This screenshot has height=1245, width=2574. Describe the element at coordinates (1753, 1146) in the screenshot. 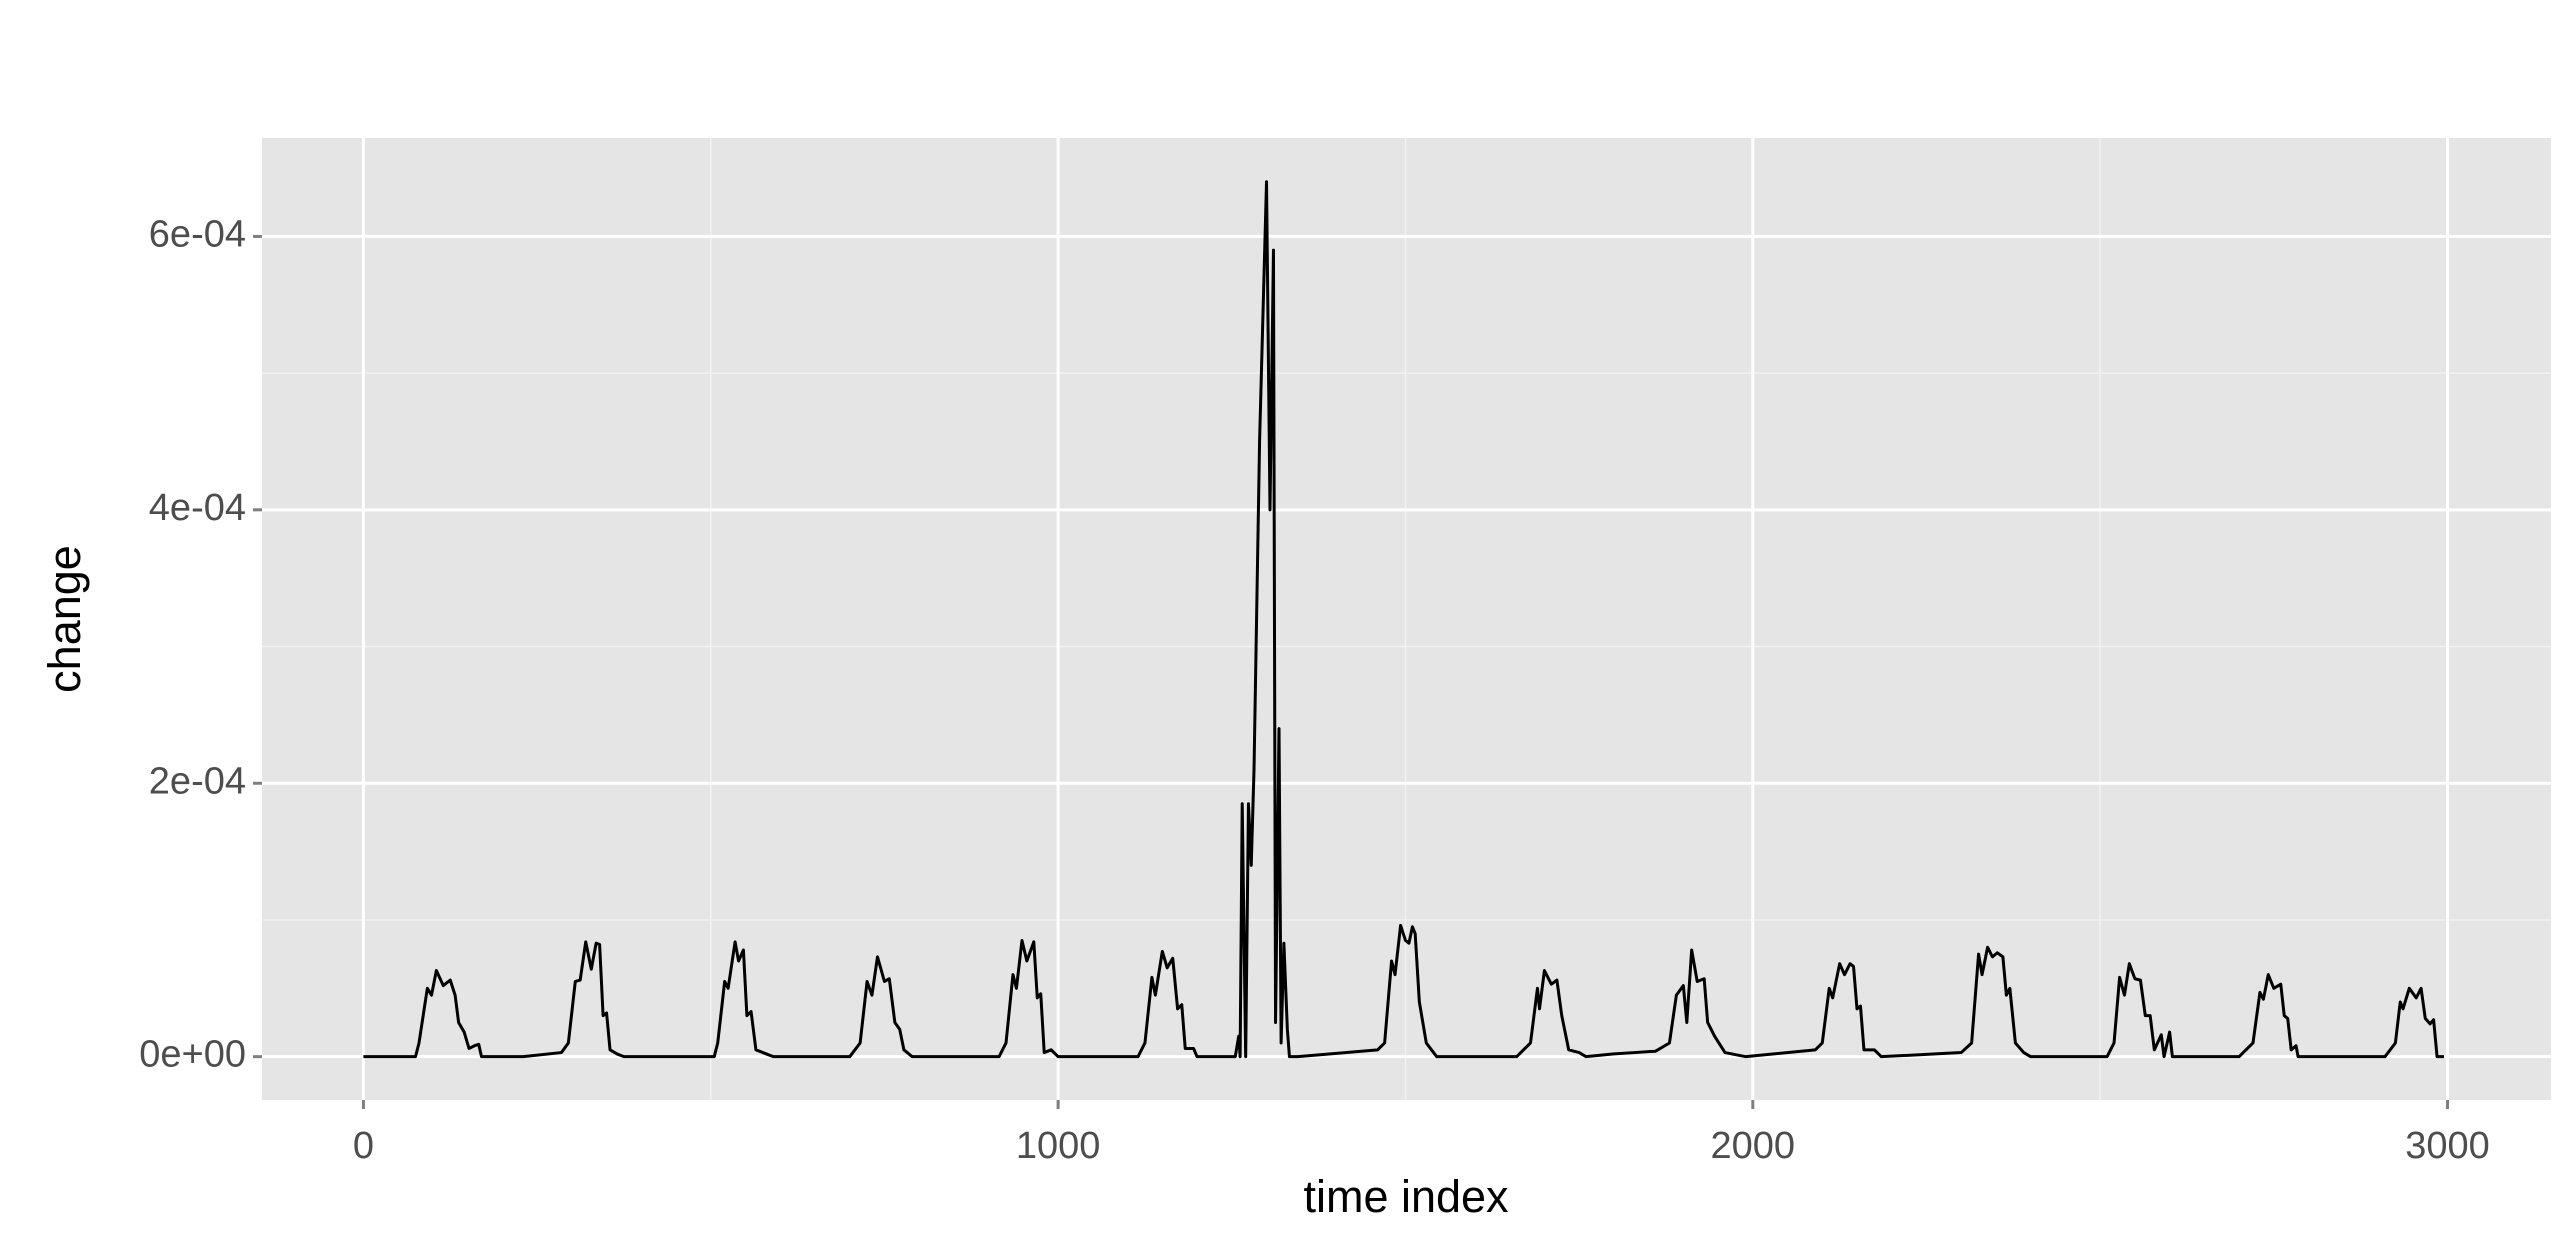

I see `x-tick-label: 2000` at that location.